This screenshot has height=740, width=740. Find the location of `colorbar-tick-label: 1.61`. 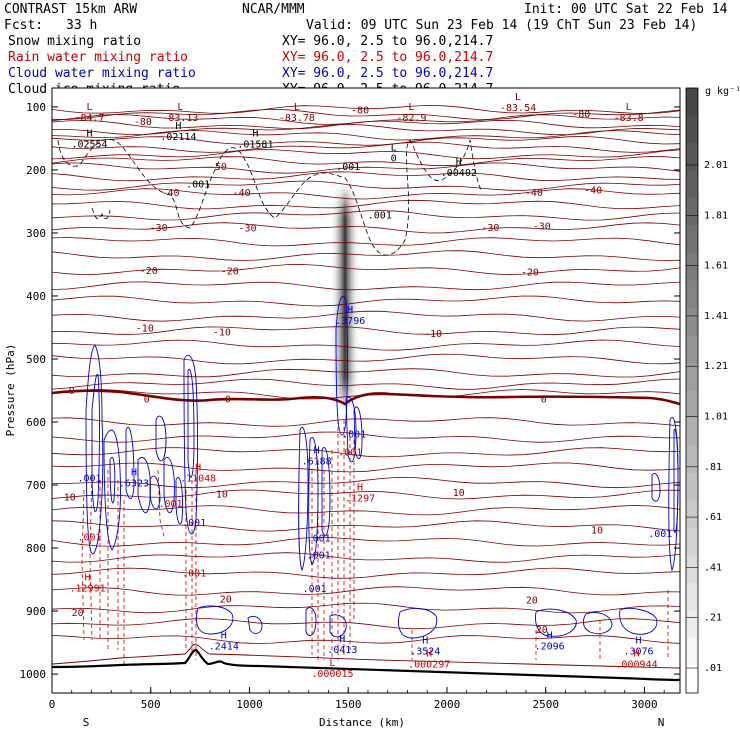

colorbar-tick-label: 1.61 is located at coordinates (716, 266).